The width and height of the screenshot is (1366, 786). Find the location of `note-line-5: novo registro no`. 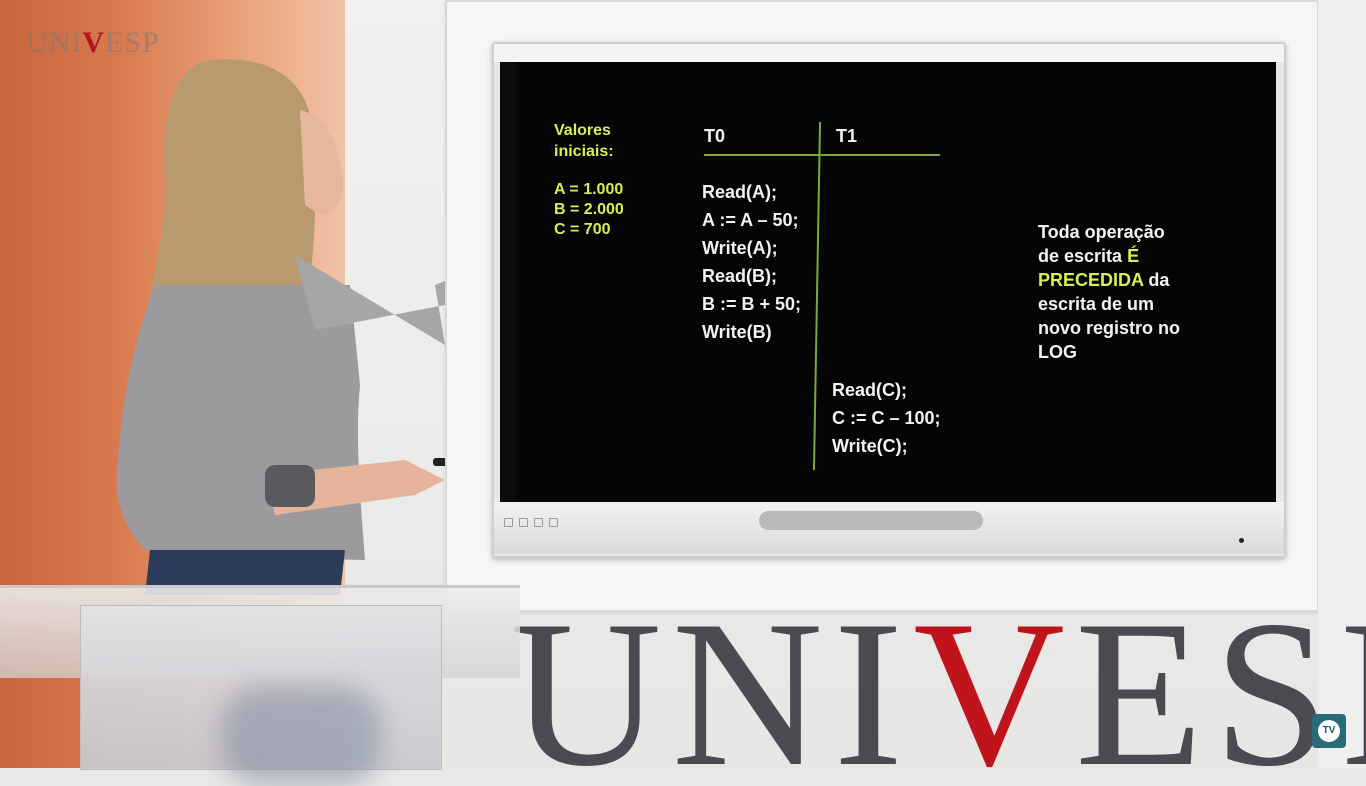

note-line-5: novo registro no is located at coordinates (1109, 328).